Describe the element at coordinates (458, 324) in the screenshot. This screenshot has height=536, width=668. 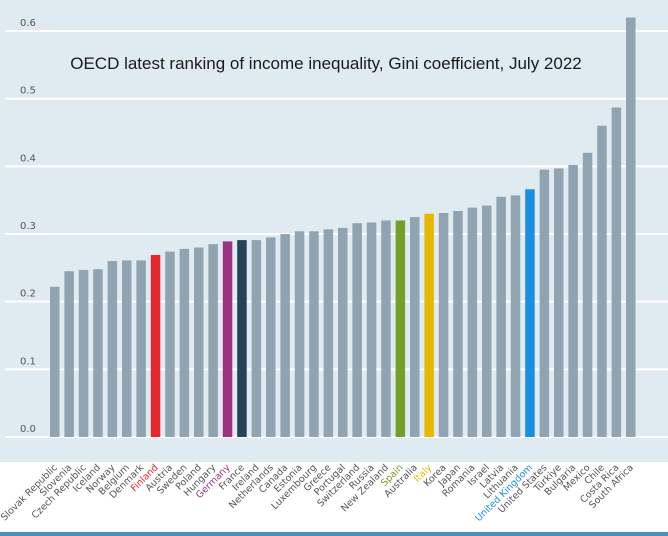
I see `bar: Japan: 0.334` at that location.